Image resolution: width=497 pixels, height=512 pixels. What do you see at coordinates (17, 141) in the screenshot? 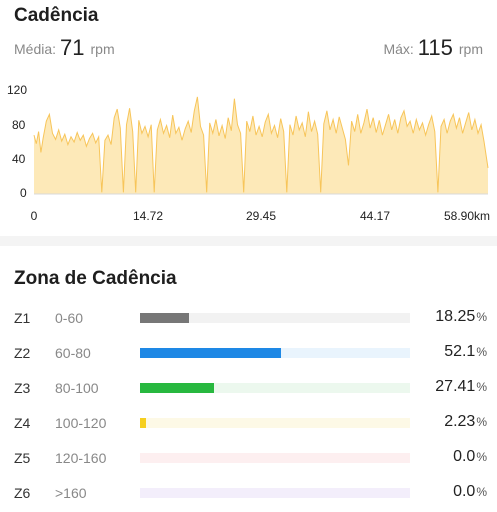
I see `y-axis: 120 80 40 0` at bounding box center [17, 141].